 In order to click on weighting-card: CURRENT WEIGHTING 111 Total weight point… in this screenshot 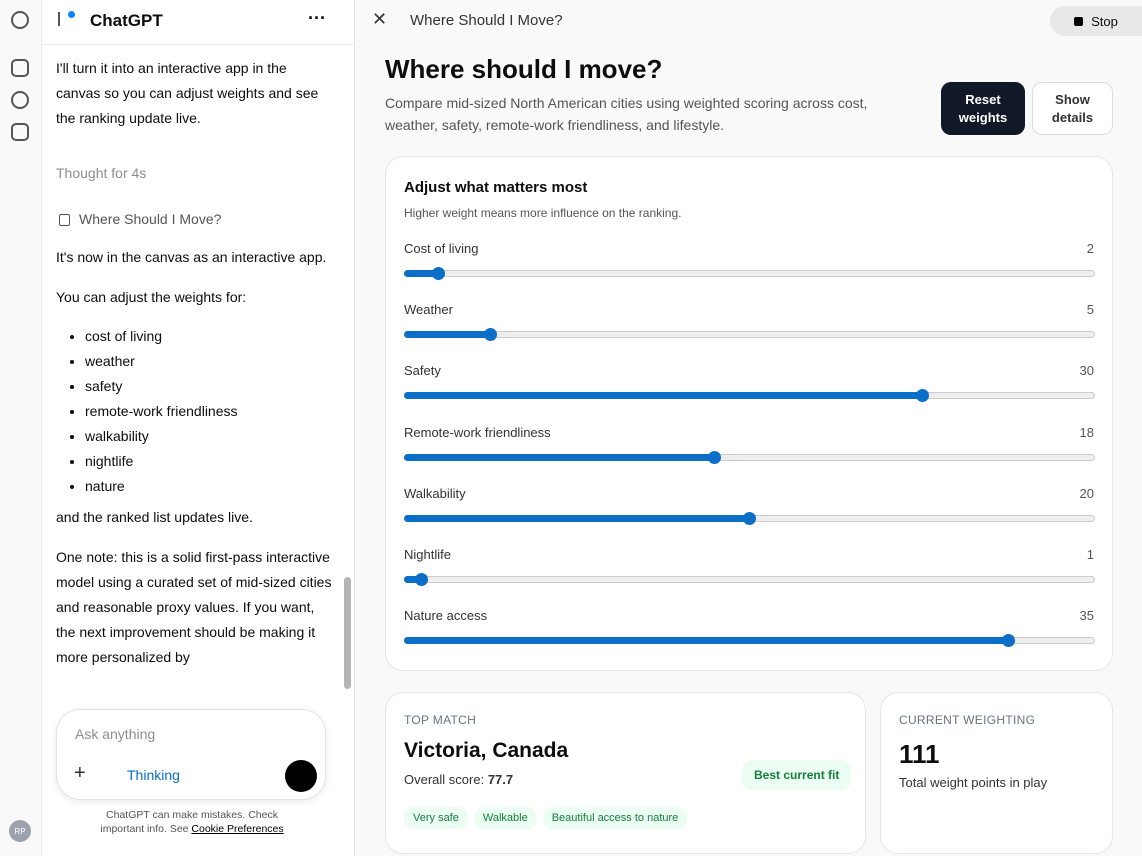, I will do `click(996, 773)`.